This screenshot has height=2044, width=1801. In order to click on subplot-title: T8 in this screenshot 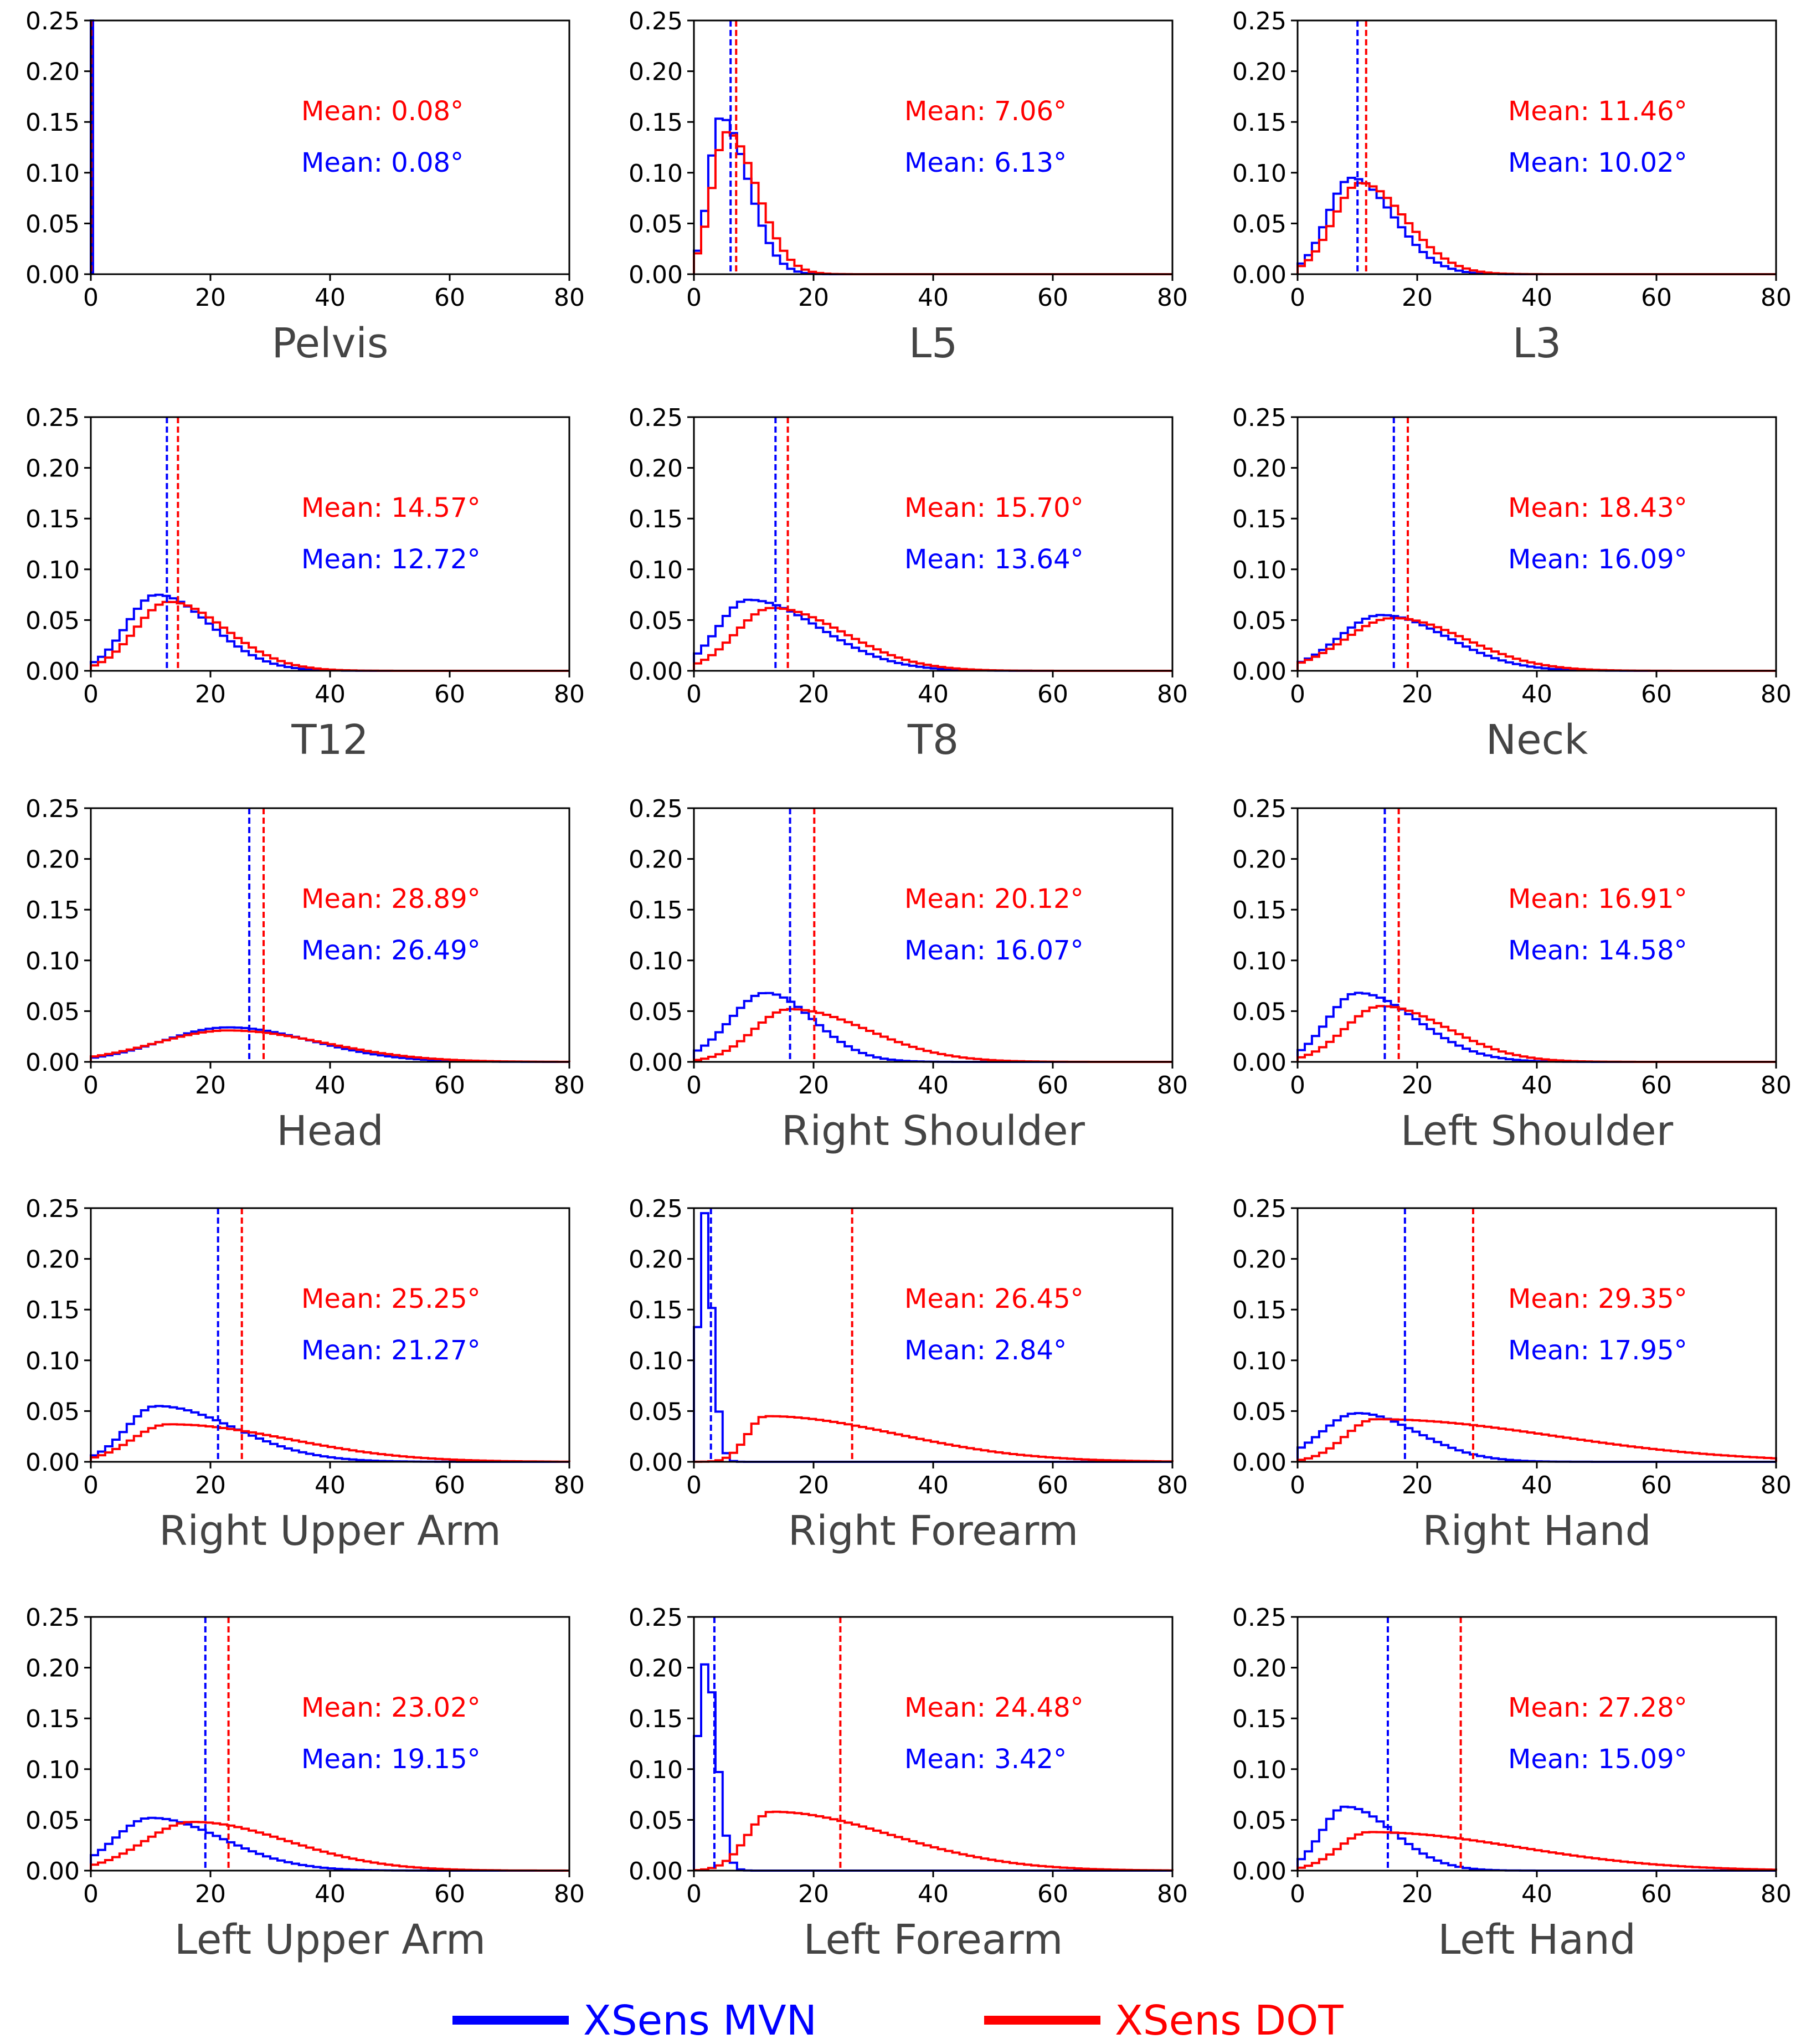, I will do `click(933, 740)`.